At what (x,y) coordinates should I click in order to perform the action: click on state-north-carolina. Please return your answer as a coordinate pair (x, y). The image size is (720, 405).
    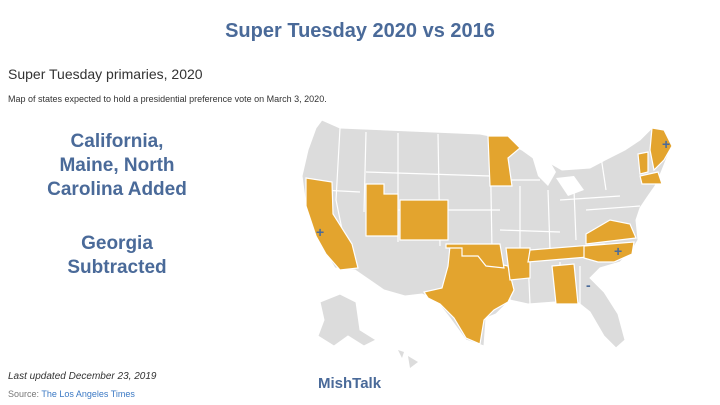
    Looking at the image, I should click on (609, 252).